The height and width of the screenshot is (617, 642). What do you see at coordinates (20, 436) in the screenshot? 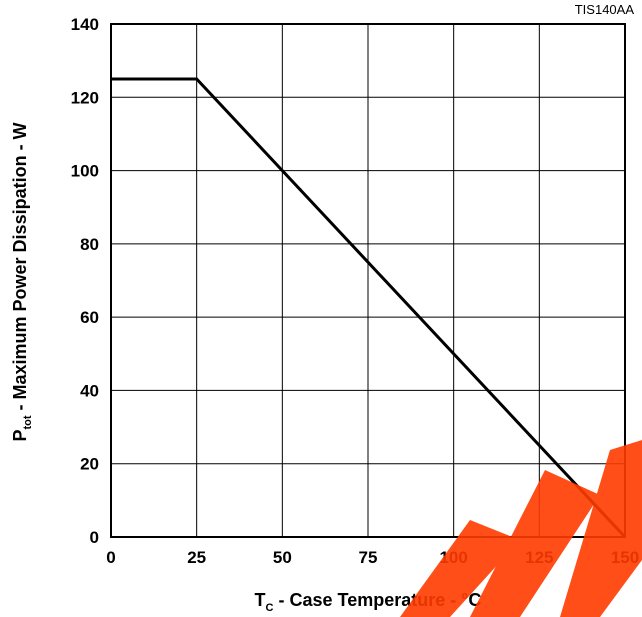
I see `y-axis-title-main: P` at bounding box center [20, 436].